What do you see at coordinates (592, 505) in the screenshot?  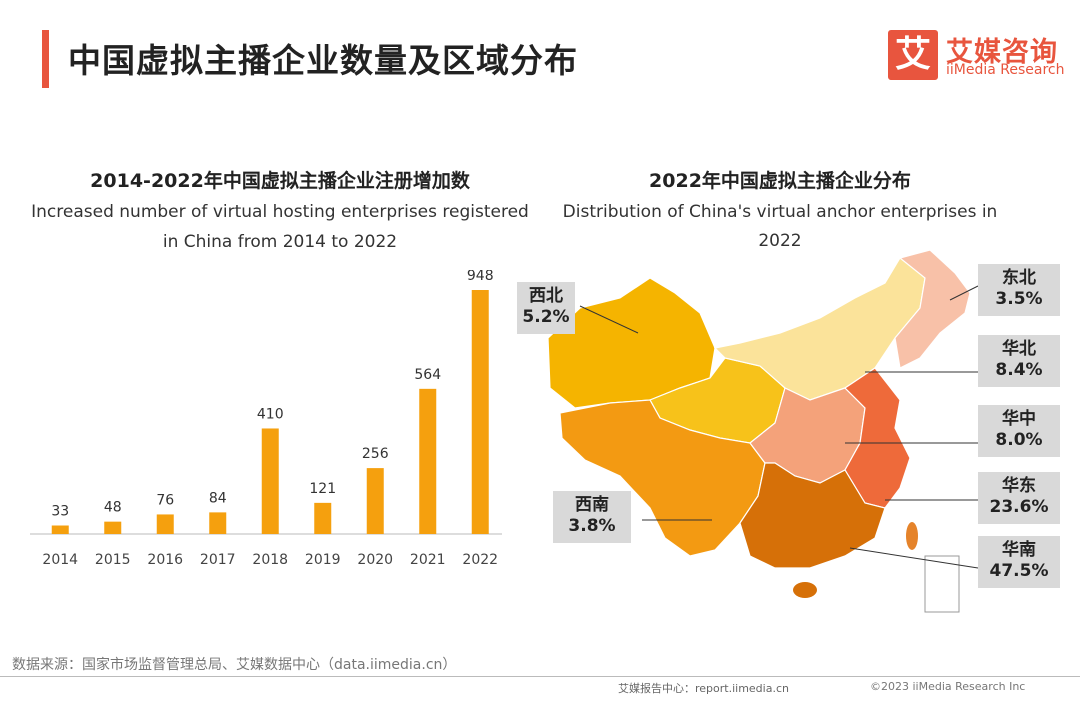 I see `region-name-southwest: 西南` at bounding box center [592, 505].